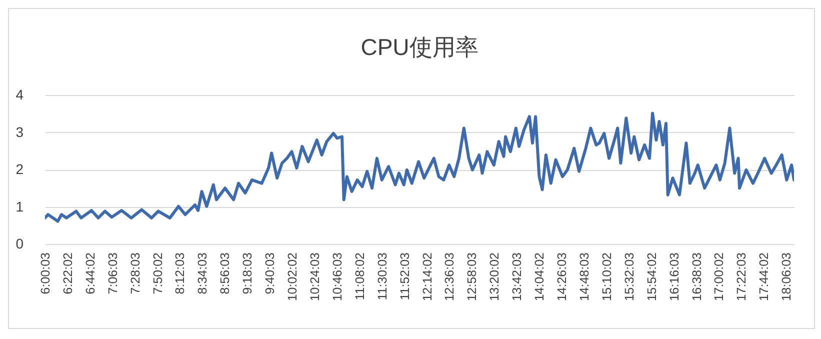  Describe the element at coordinates (203, 273) in the screenshot. I see `x-tick-label: 8:34:03` at that location.